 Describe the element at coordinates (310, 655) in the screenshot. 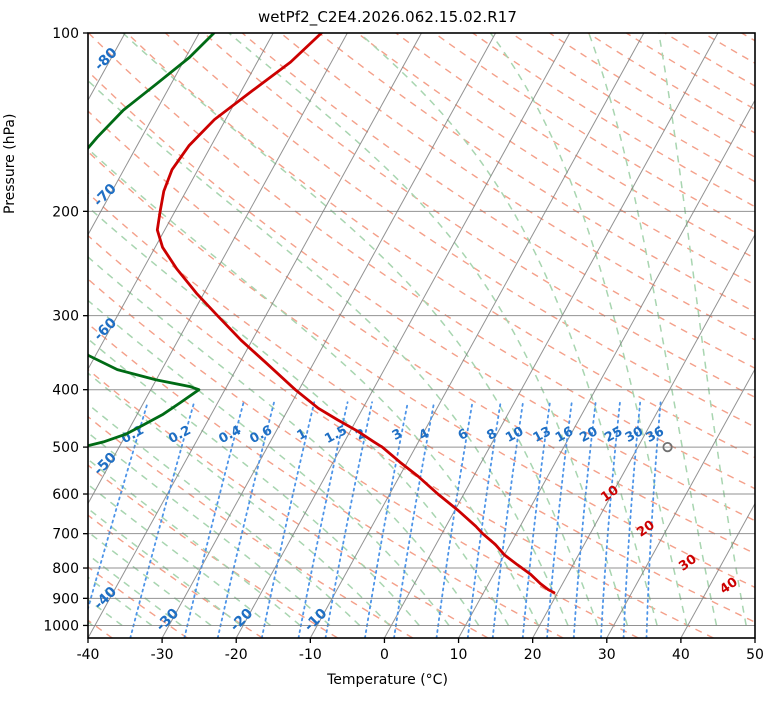

I see `svg-text: -10` at that location.